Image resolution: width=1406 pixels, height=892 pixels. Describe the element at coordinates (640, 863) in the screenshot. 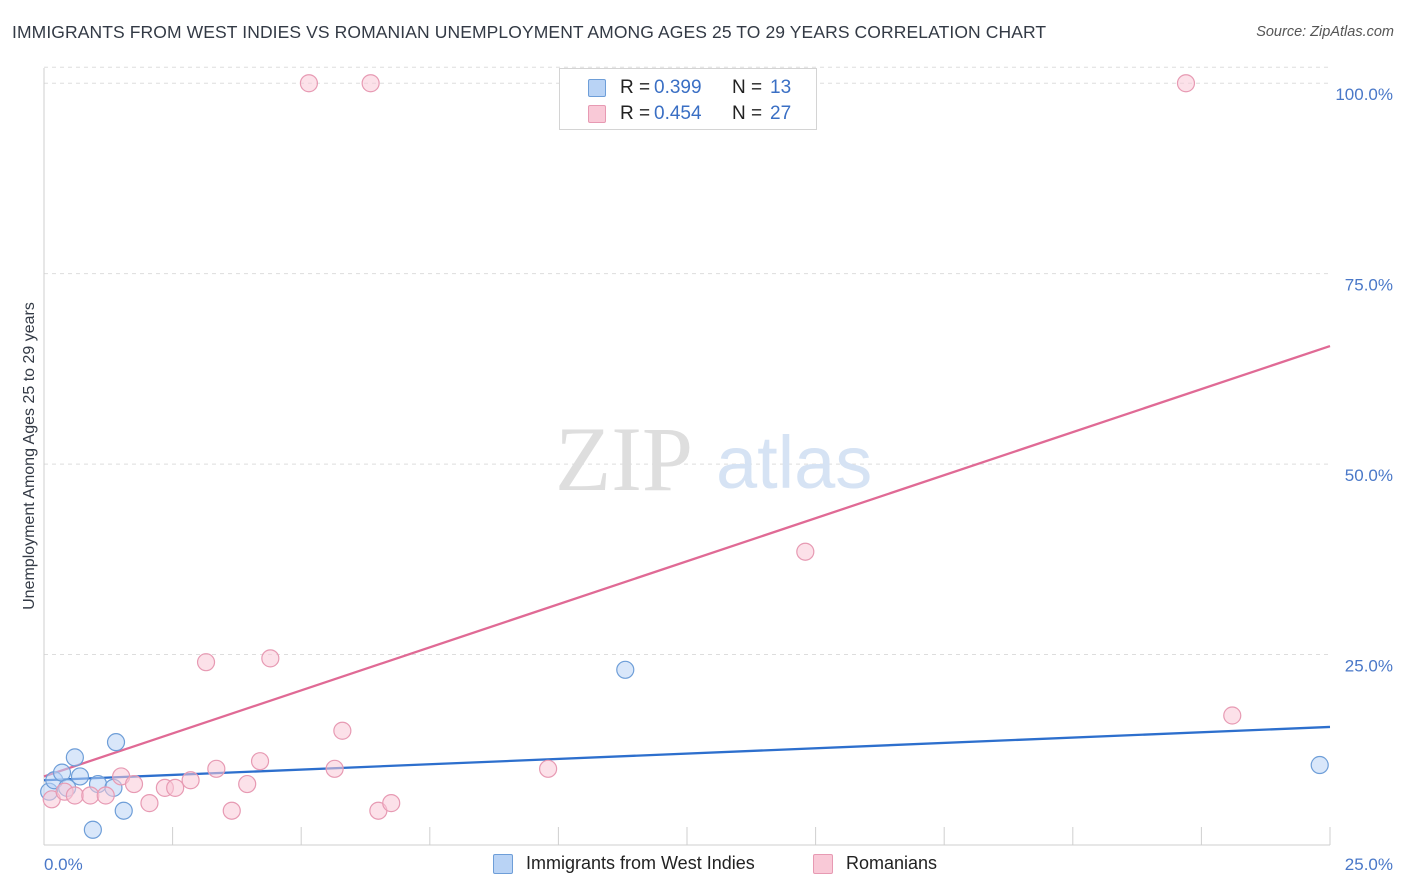

I see `series-legend-label: Immigrants from West Indies` at that location.